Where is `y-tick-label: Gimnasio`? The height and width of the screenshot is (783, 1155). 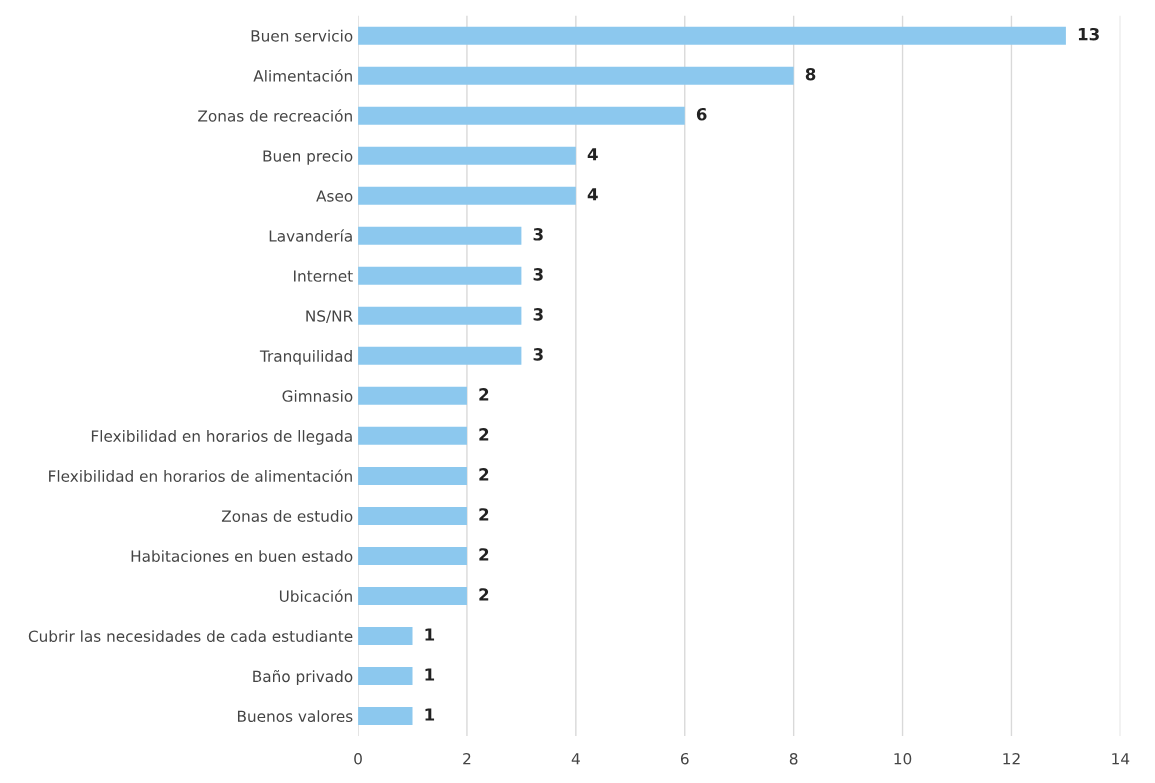 y-tick-label: Gimnasio is located at coordinates (317, 396).